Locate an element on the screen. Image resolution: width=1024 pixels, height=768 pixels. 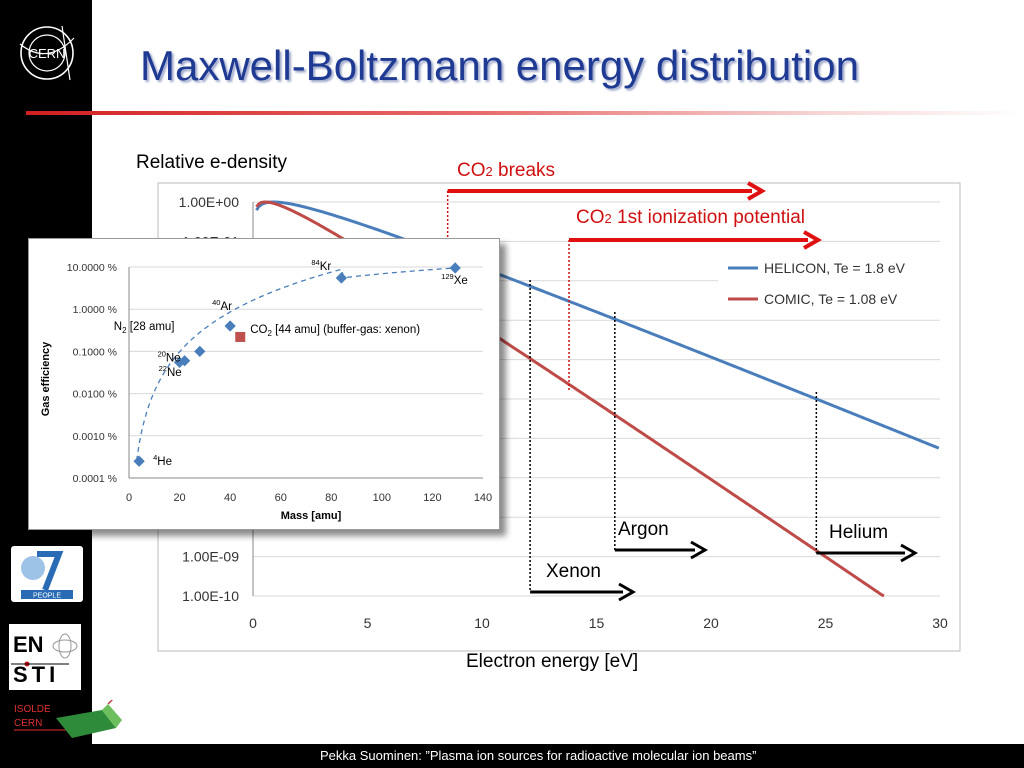
inset-y-tick-label: 0.0010 % is located at coordinates (95, 437).